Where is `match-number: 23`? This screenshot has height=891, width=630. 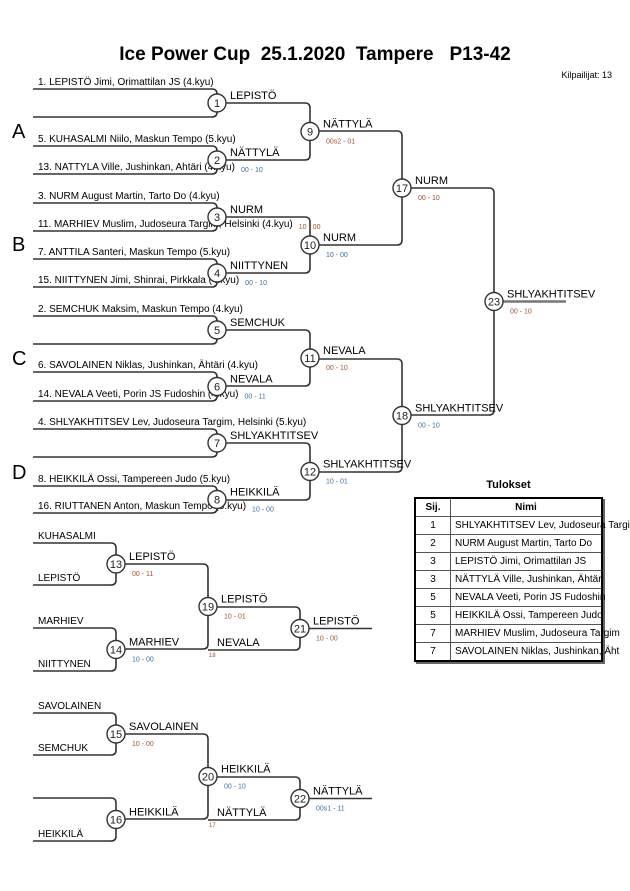
match-number: 23 is located at coordinates (494, 303).